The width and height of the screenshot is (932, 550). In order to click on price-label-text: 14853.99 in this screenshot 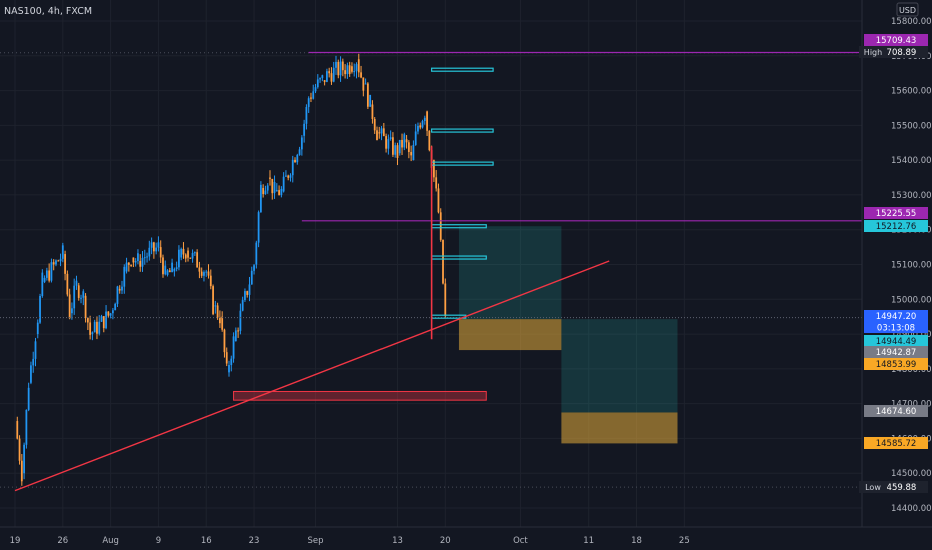, I will do `click(896, 365)`.